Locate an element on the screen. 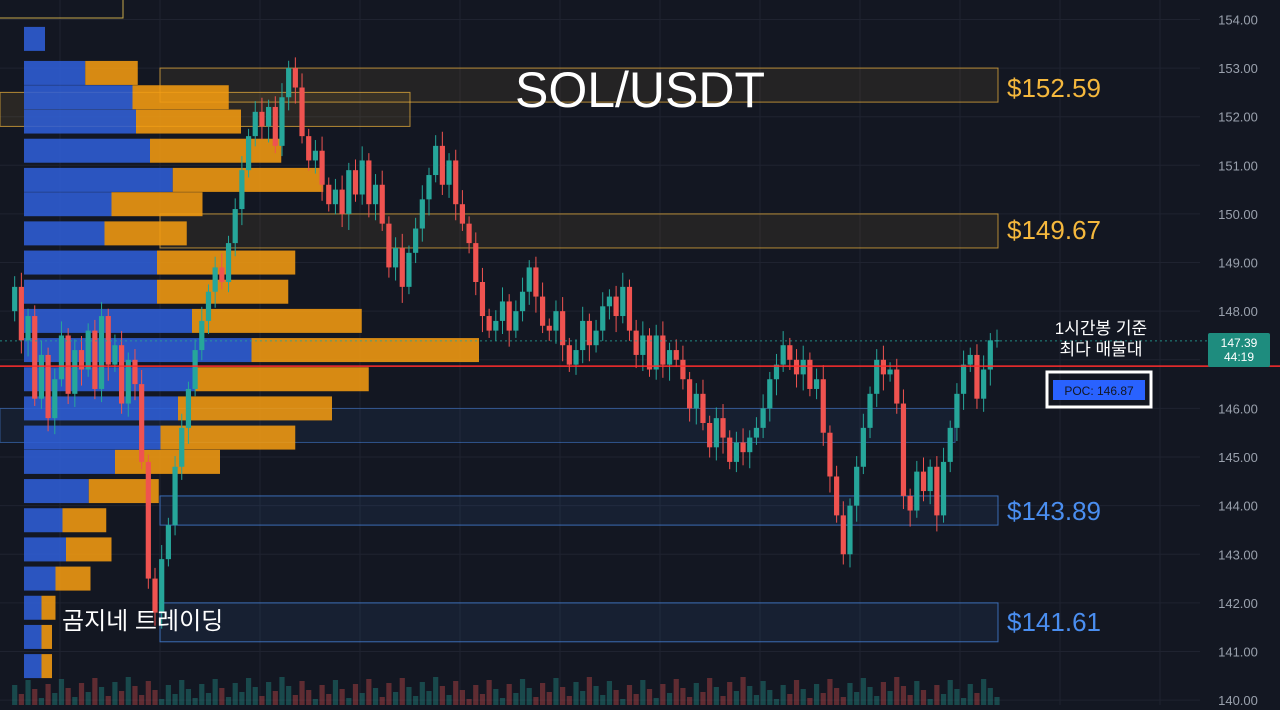 This screenshot has width=1280, height=710. poc-highlight-box is located at coordinates (1099, 389).